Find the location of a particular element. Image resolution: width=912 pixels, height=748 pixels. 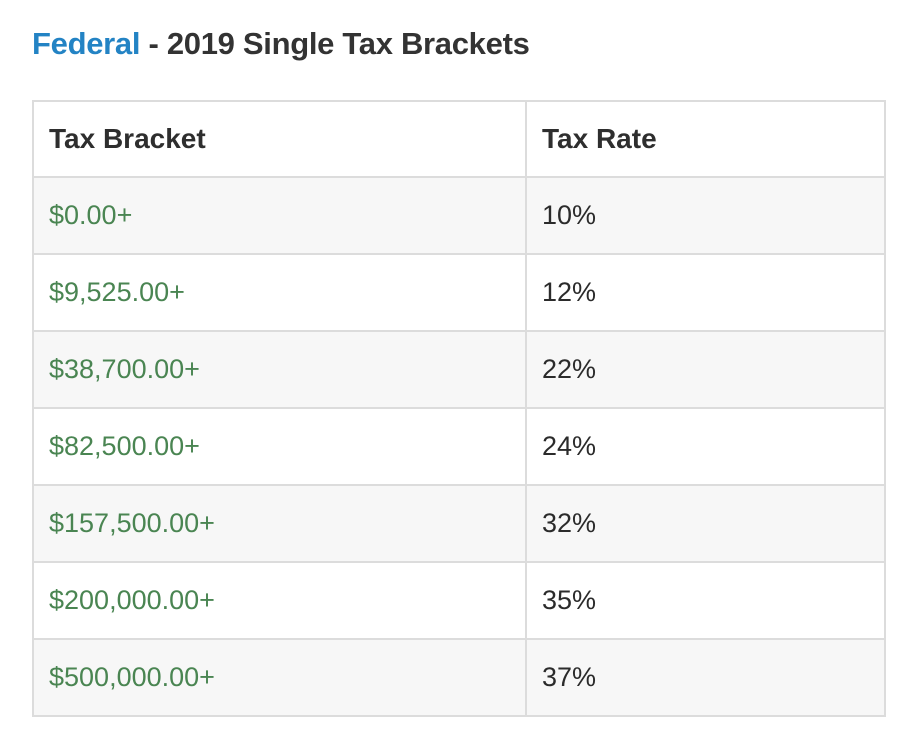

page-title-text: - 2019 Single Tax Brackets is located at coordinates (335, 43).